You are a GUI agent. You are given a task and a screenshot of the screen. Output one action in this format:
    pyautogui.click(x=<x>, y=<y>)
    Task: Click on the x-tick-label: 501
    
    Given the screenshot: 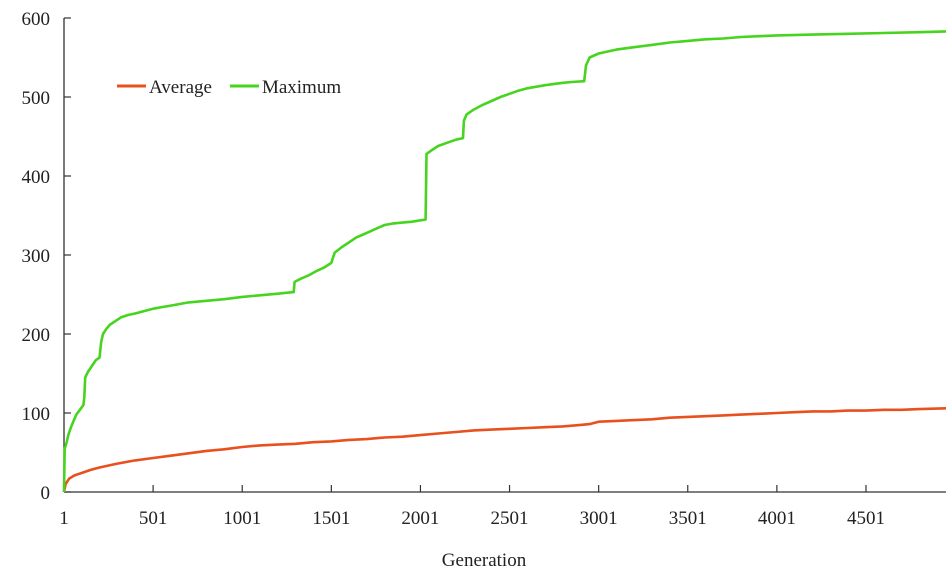 What is the action you would take?
    pyautogui.click(x=153, y=518)
    